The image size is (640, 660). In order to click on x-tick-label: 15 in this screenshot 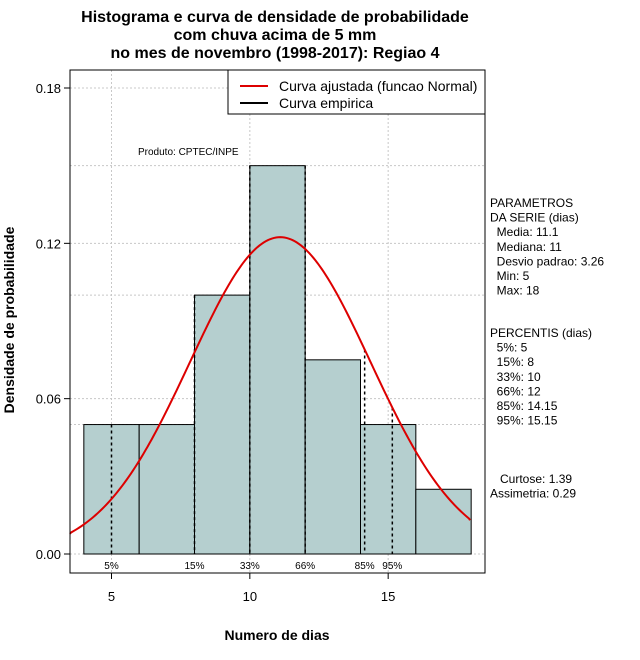, I will do `click(388, 596)`.